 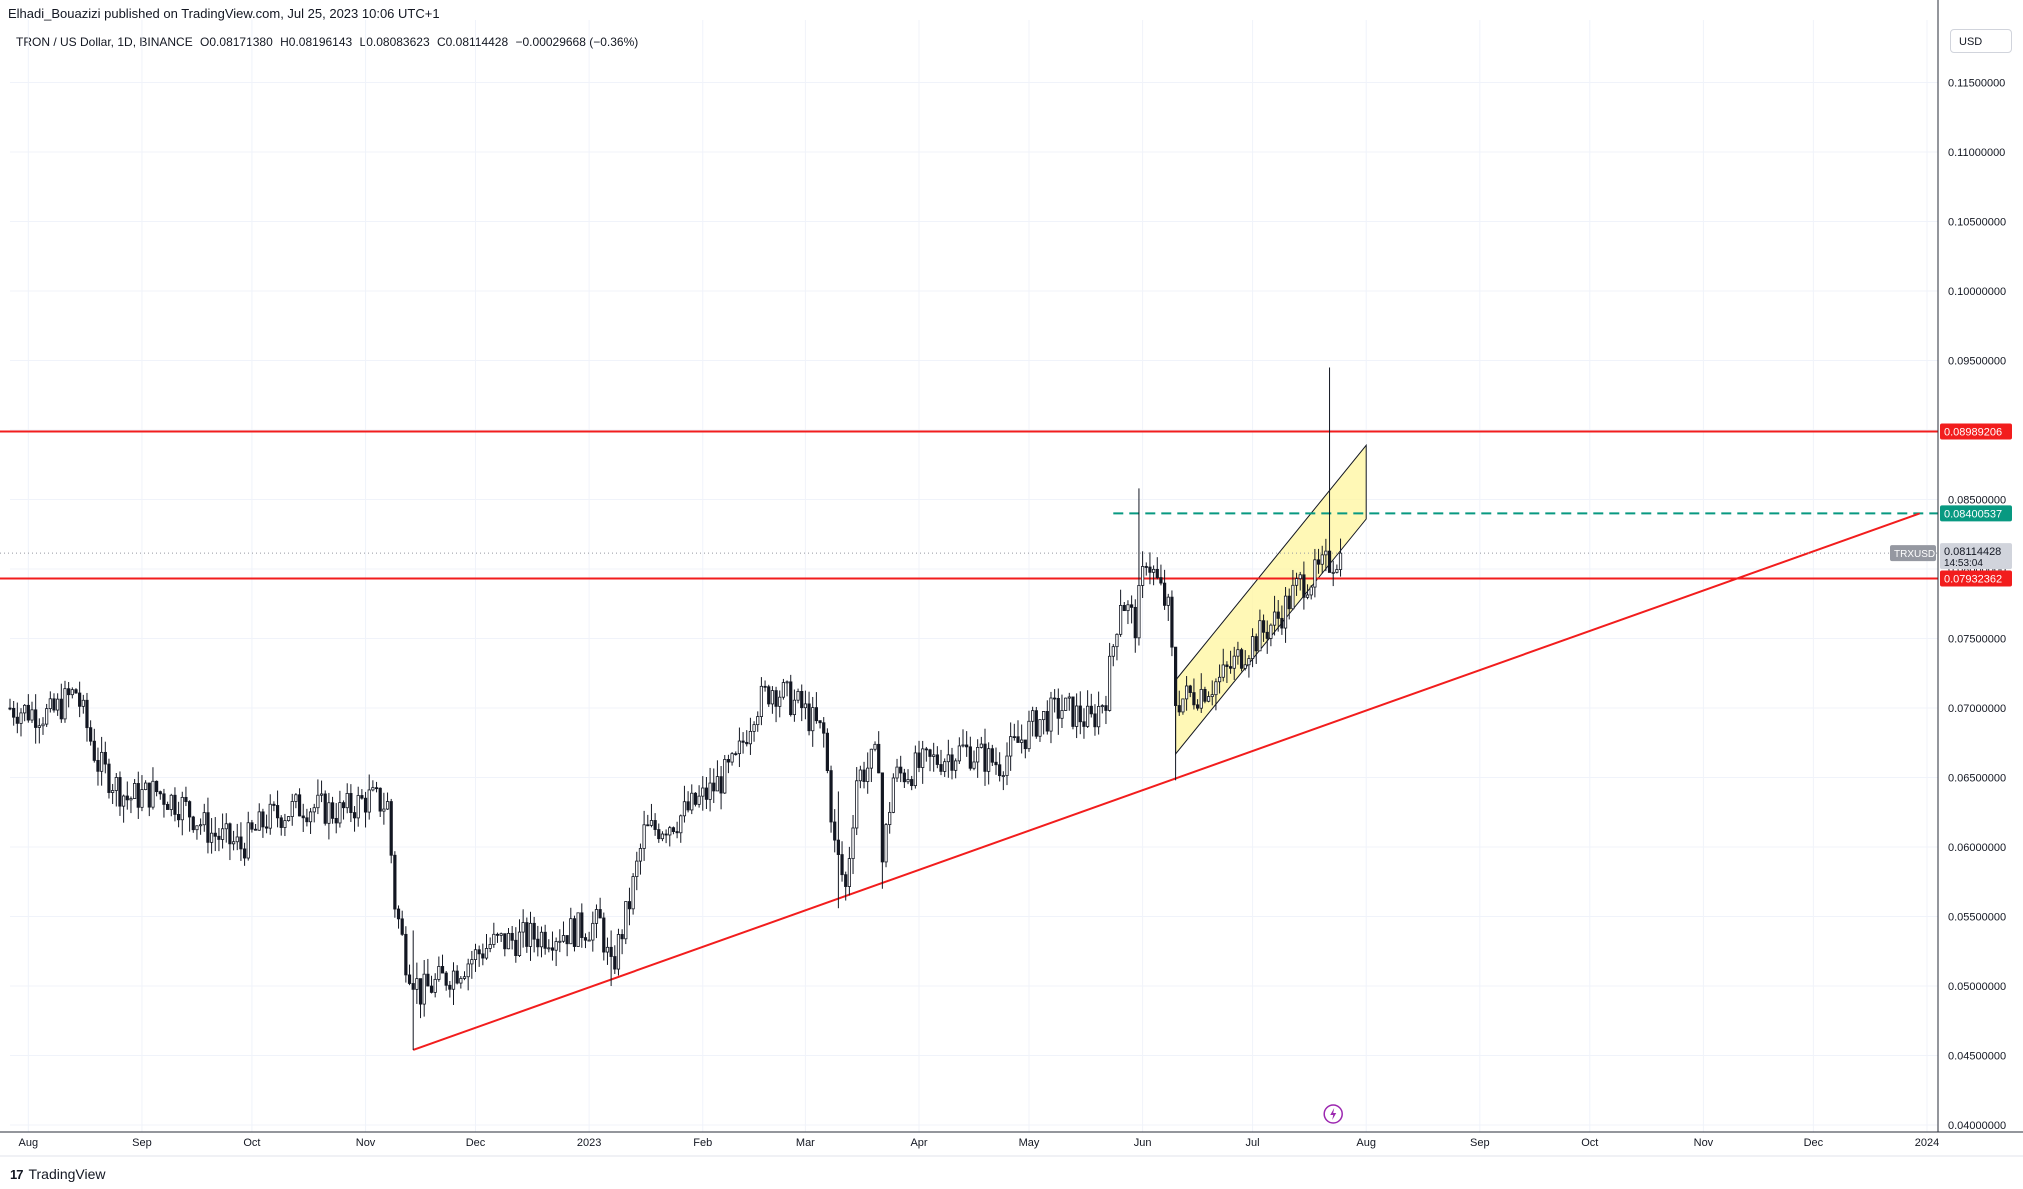 What do you see at coordinates (1973, 514) in the screenshot?
I see `dashed-level-label: 0.08400537` at bounding box center [1973, 514].